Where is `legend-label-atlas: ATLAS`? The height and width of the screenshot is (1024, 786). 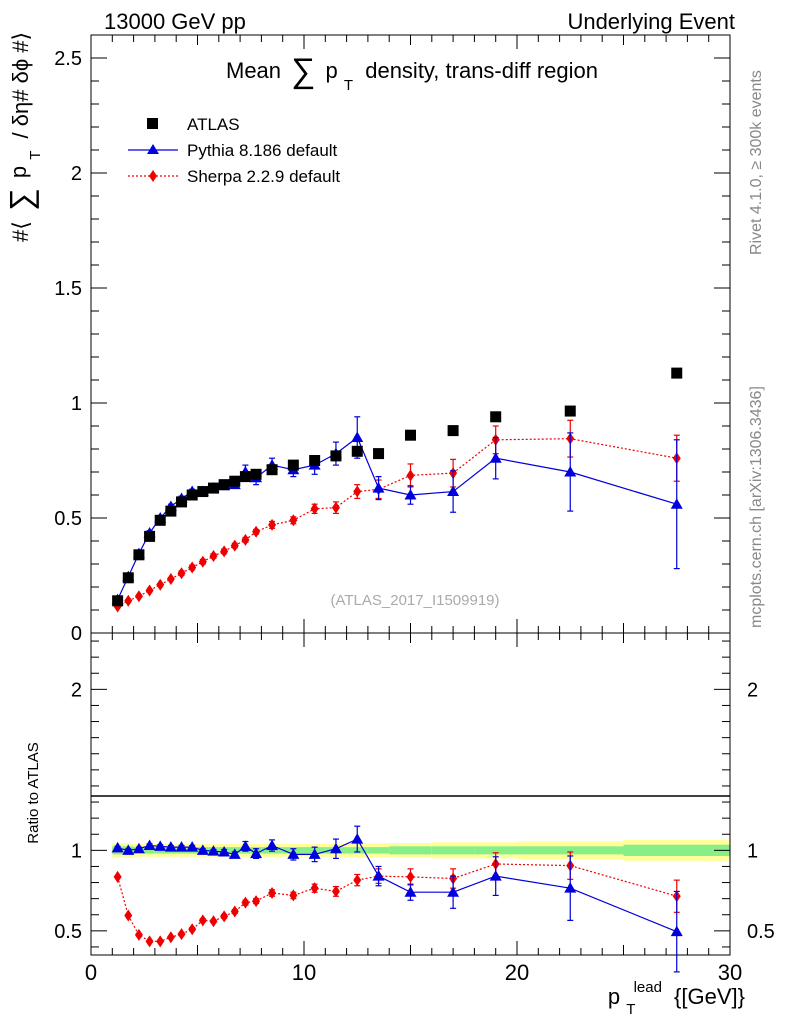 legend-label-atlas: ATLAS is located at coordinates (213, 124).